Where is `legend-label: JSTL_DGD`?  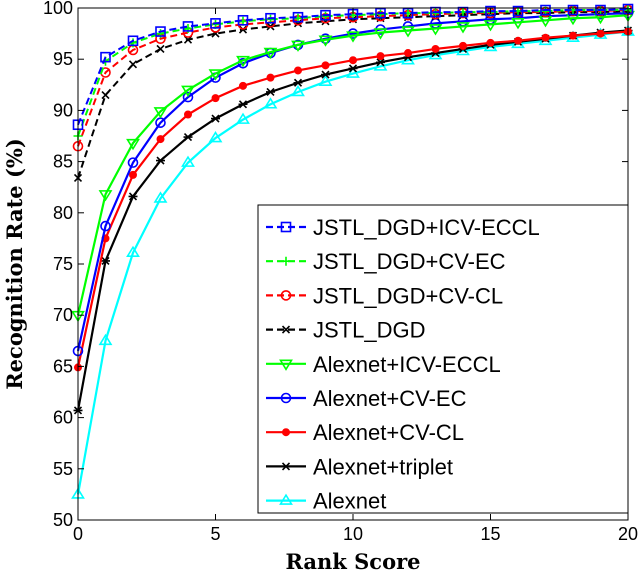 legend-label: JSTL_DGD is located at coordinates (369, 330).